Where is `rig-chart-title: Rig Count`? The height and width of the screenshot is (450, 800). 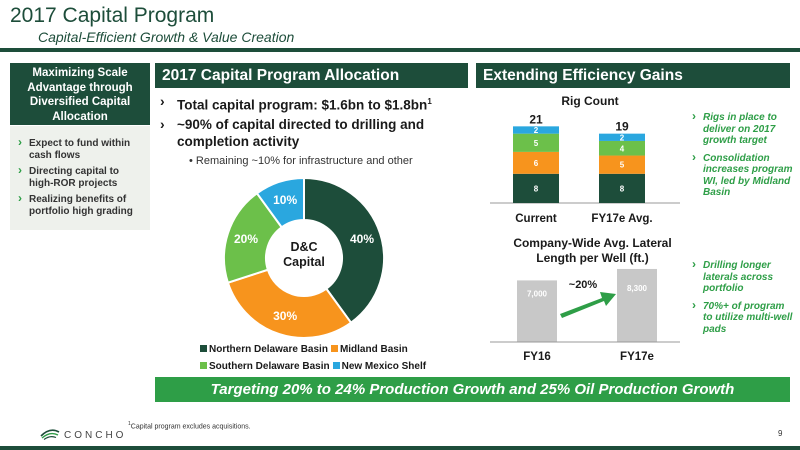 rig-chart-title: Rig Count is located at coordinates (590, 101).